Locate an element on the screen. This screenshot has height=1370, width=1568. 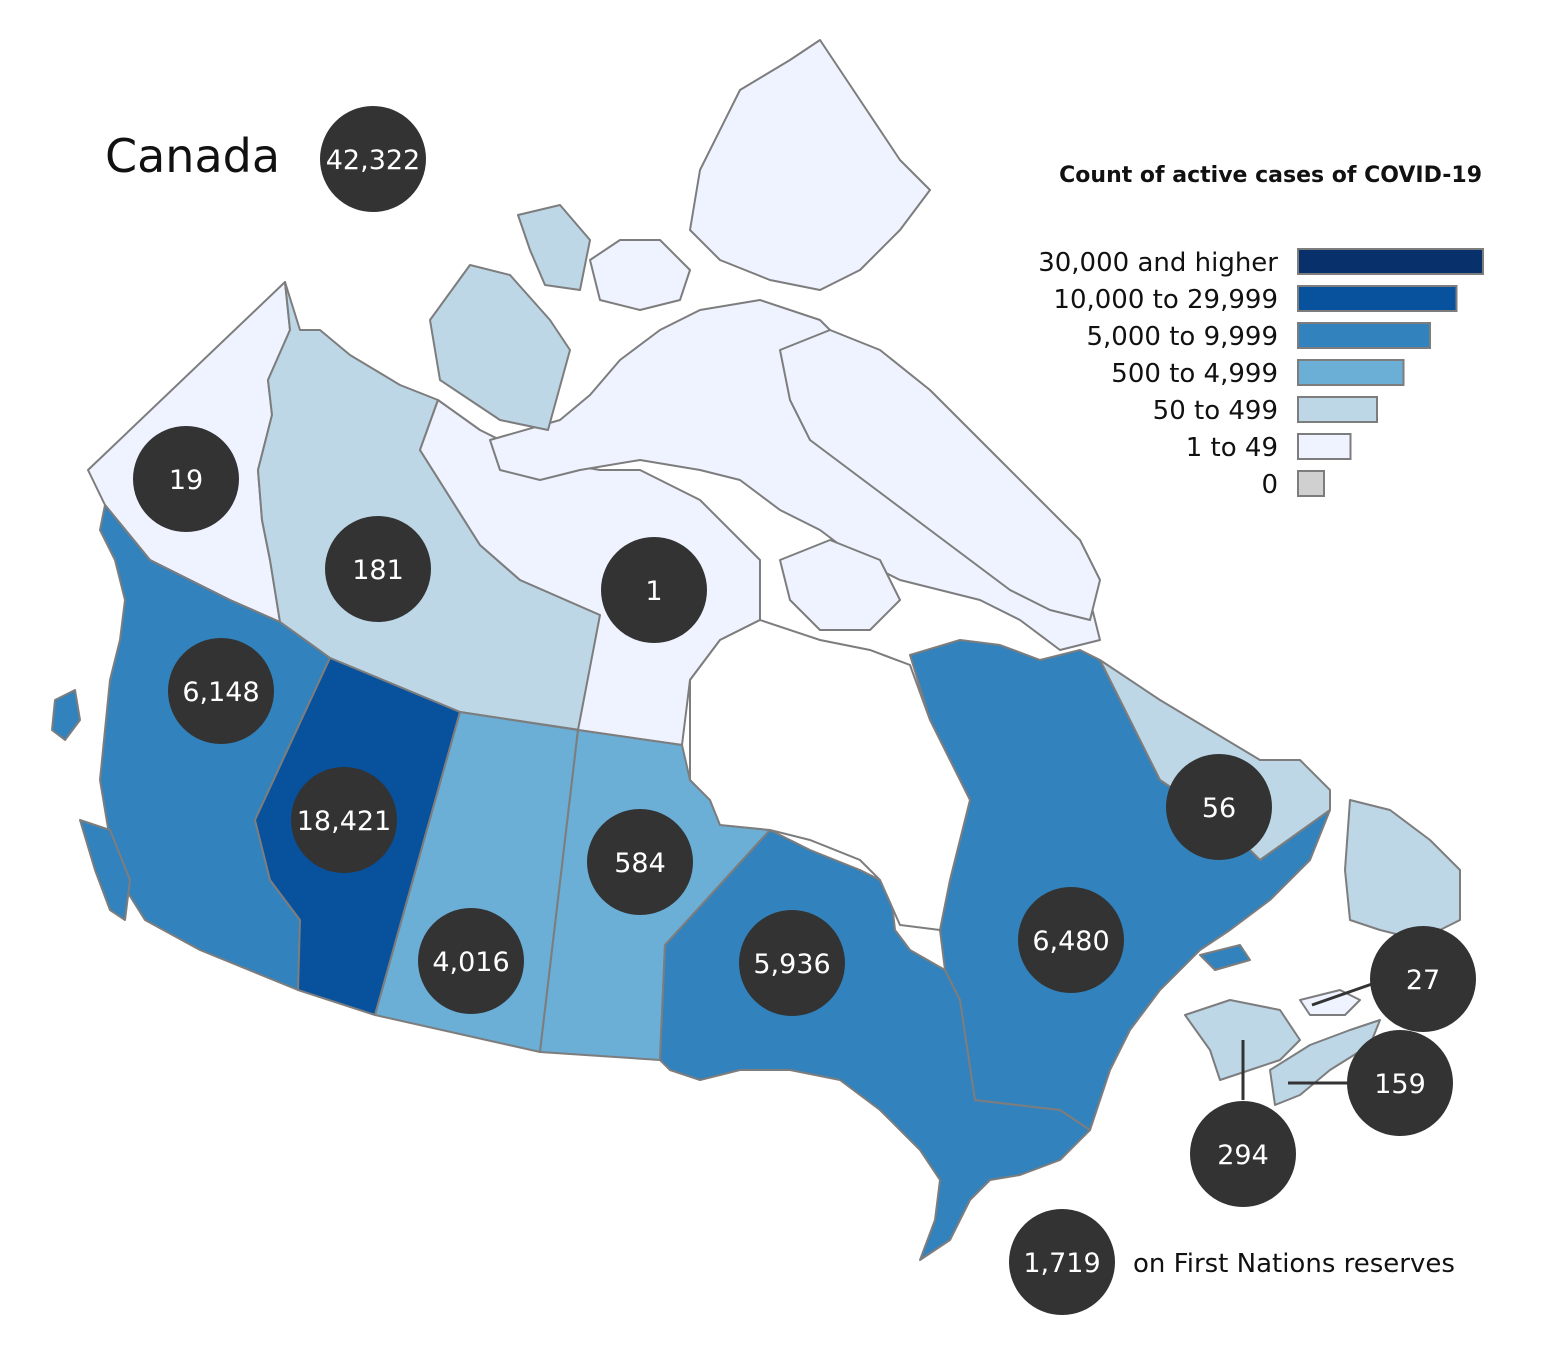
region-on-bubble is located at coordinates (792, 963).